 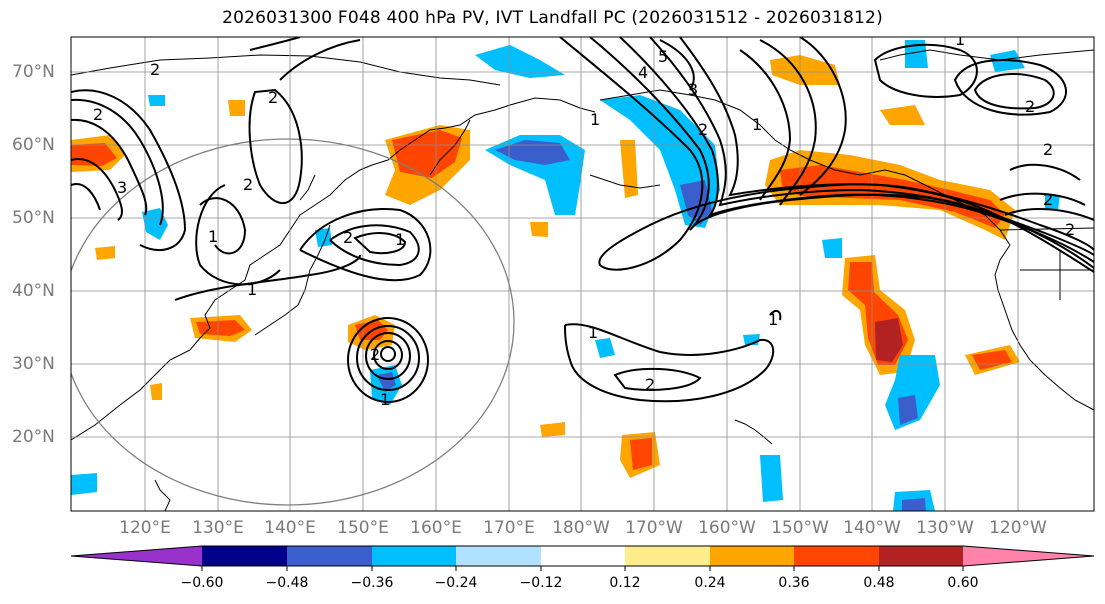 I want to click on coastline-japan, so click(x=292, y=255).